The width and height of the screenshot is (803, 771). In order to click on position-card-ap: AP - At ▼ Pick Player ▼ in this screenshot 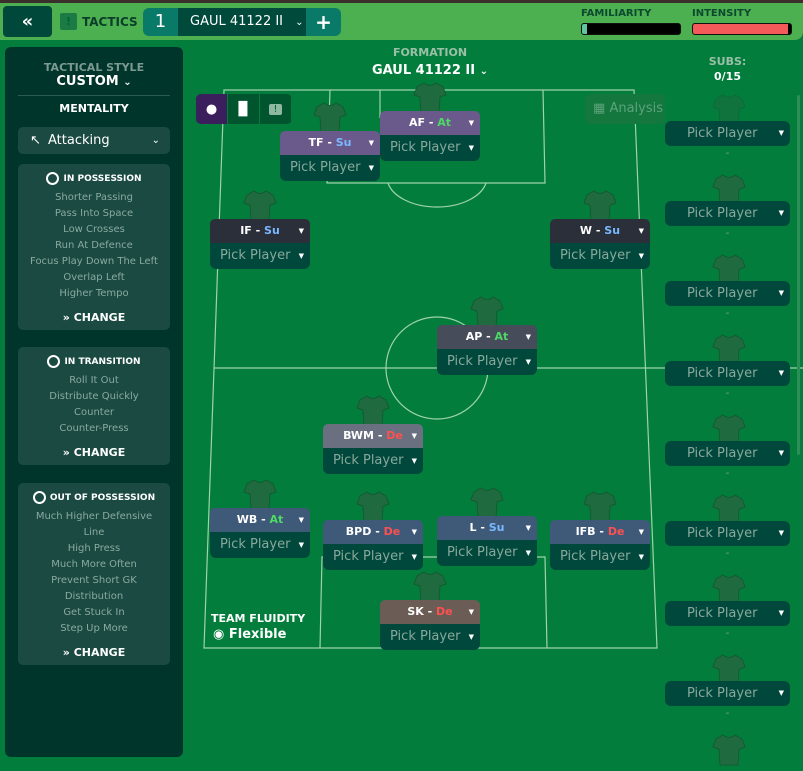, I will do `click(487, 350)`.